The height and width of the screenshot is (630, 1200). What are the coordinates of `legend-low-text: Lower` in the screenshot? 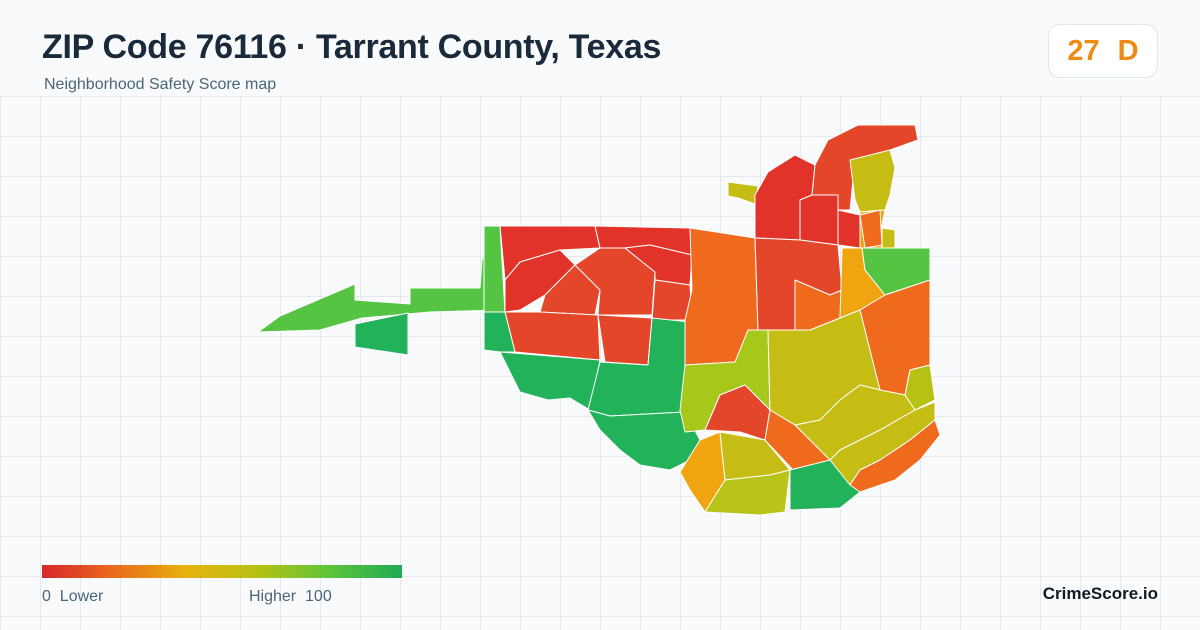 It's located at (81, 596).